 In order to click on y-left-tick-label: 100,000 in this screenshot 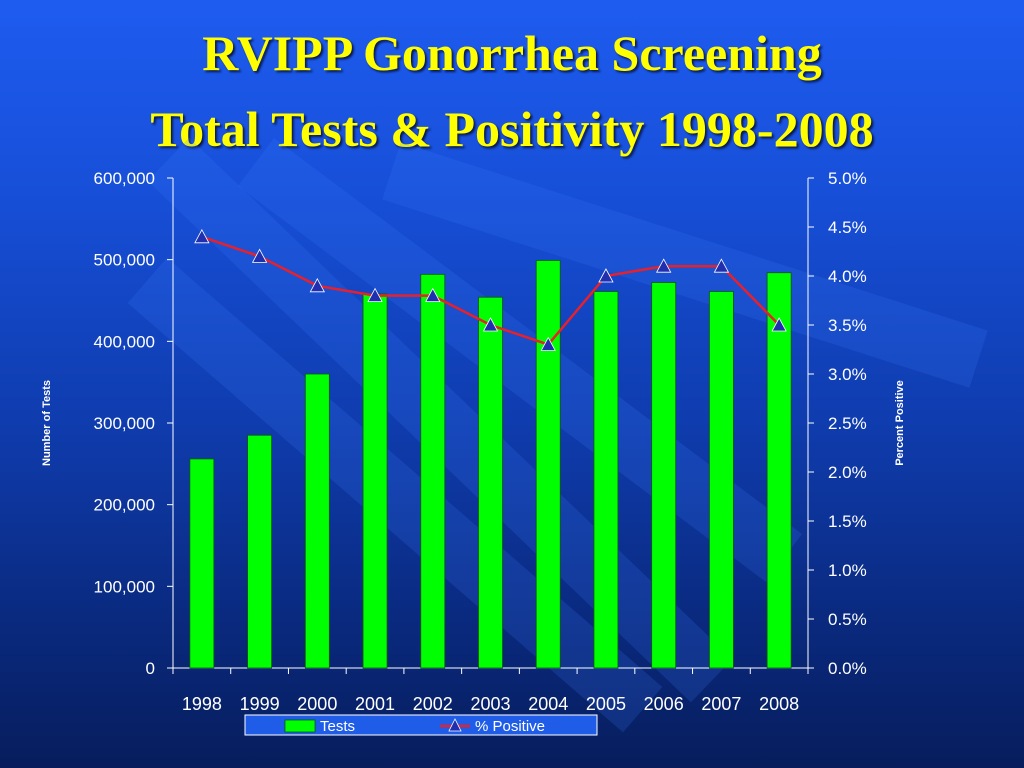, I will do `click(124, 586)`.